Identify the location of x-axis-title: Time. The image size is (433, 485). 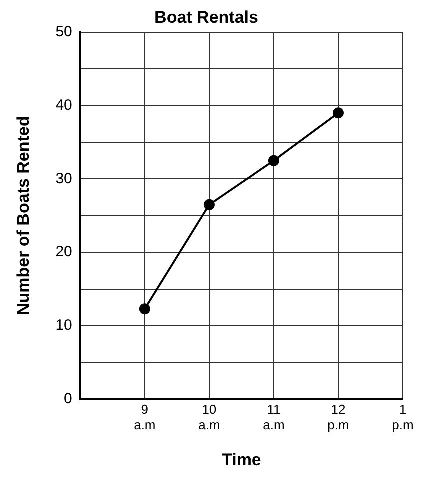
(242, 460).